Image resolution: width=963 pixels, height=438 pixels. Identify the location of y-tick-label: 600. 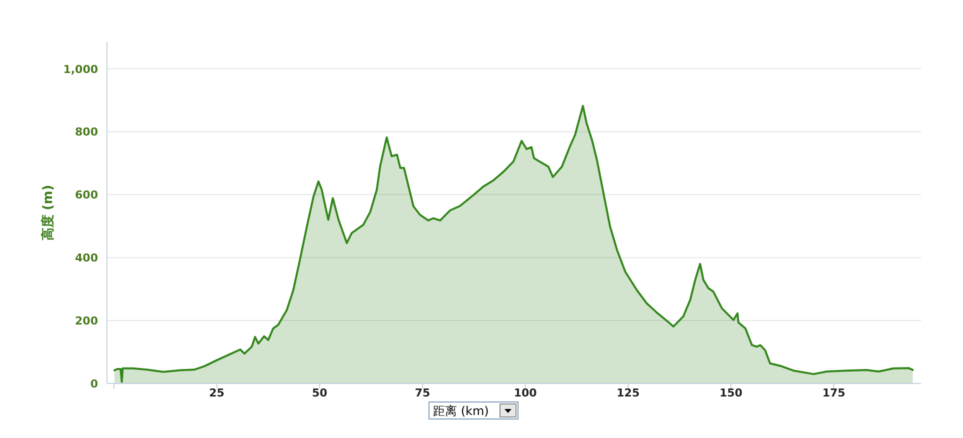
(86, 195).